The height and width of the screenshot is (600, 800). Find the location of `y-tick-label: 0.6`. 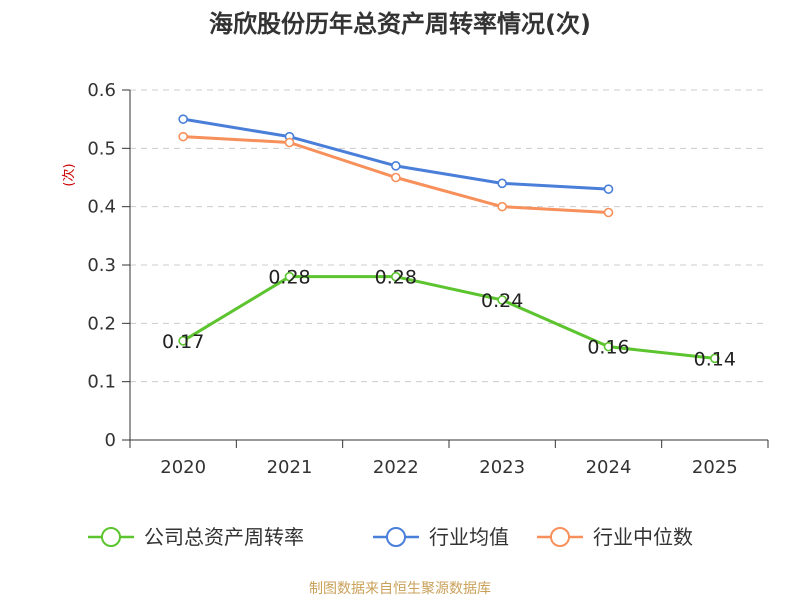

y-tick-label: 0.6 is located at coordinates (101, 90).